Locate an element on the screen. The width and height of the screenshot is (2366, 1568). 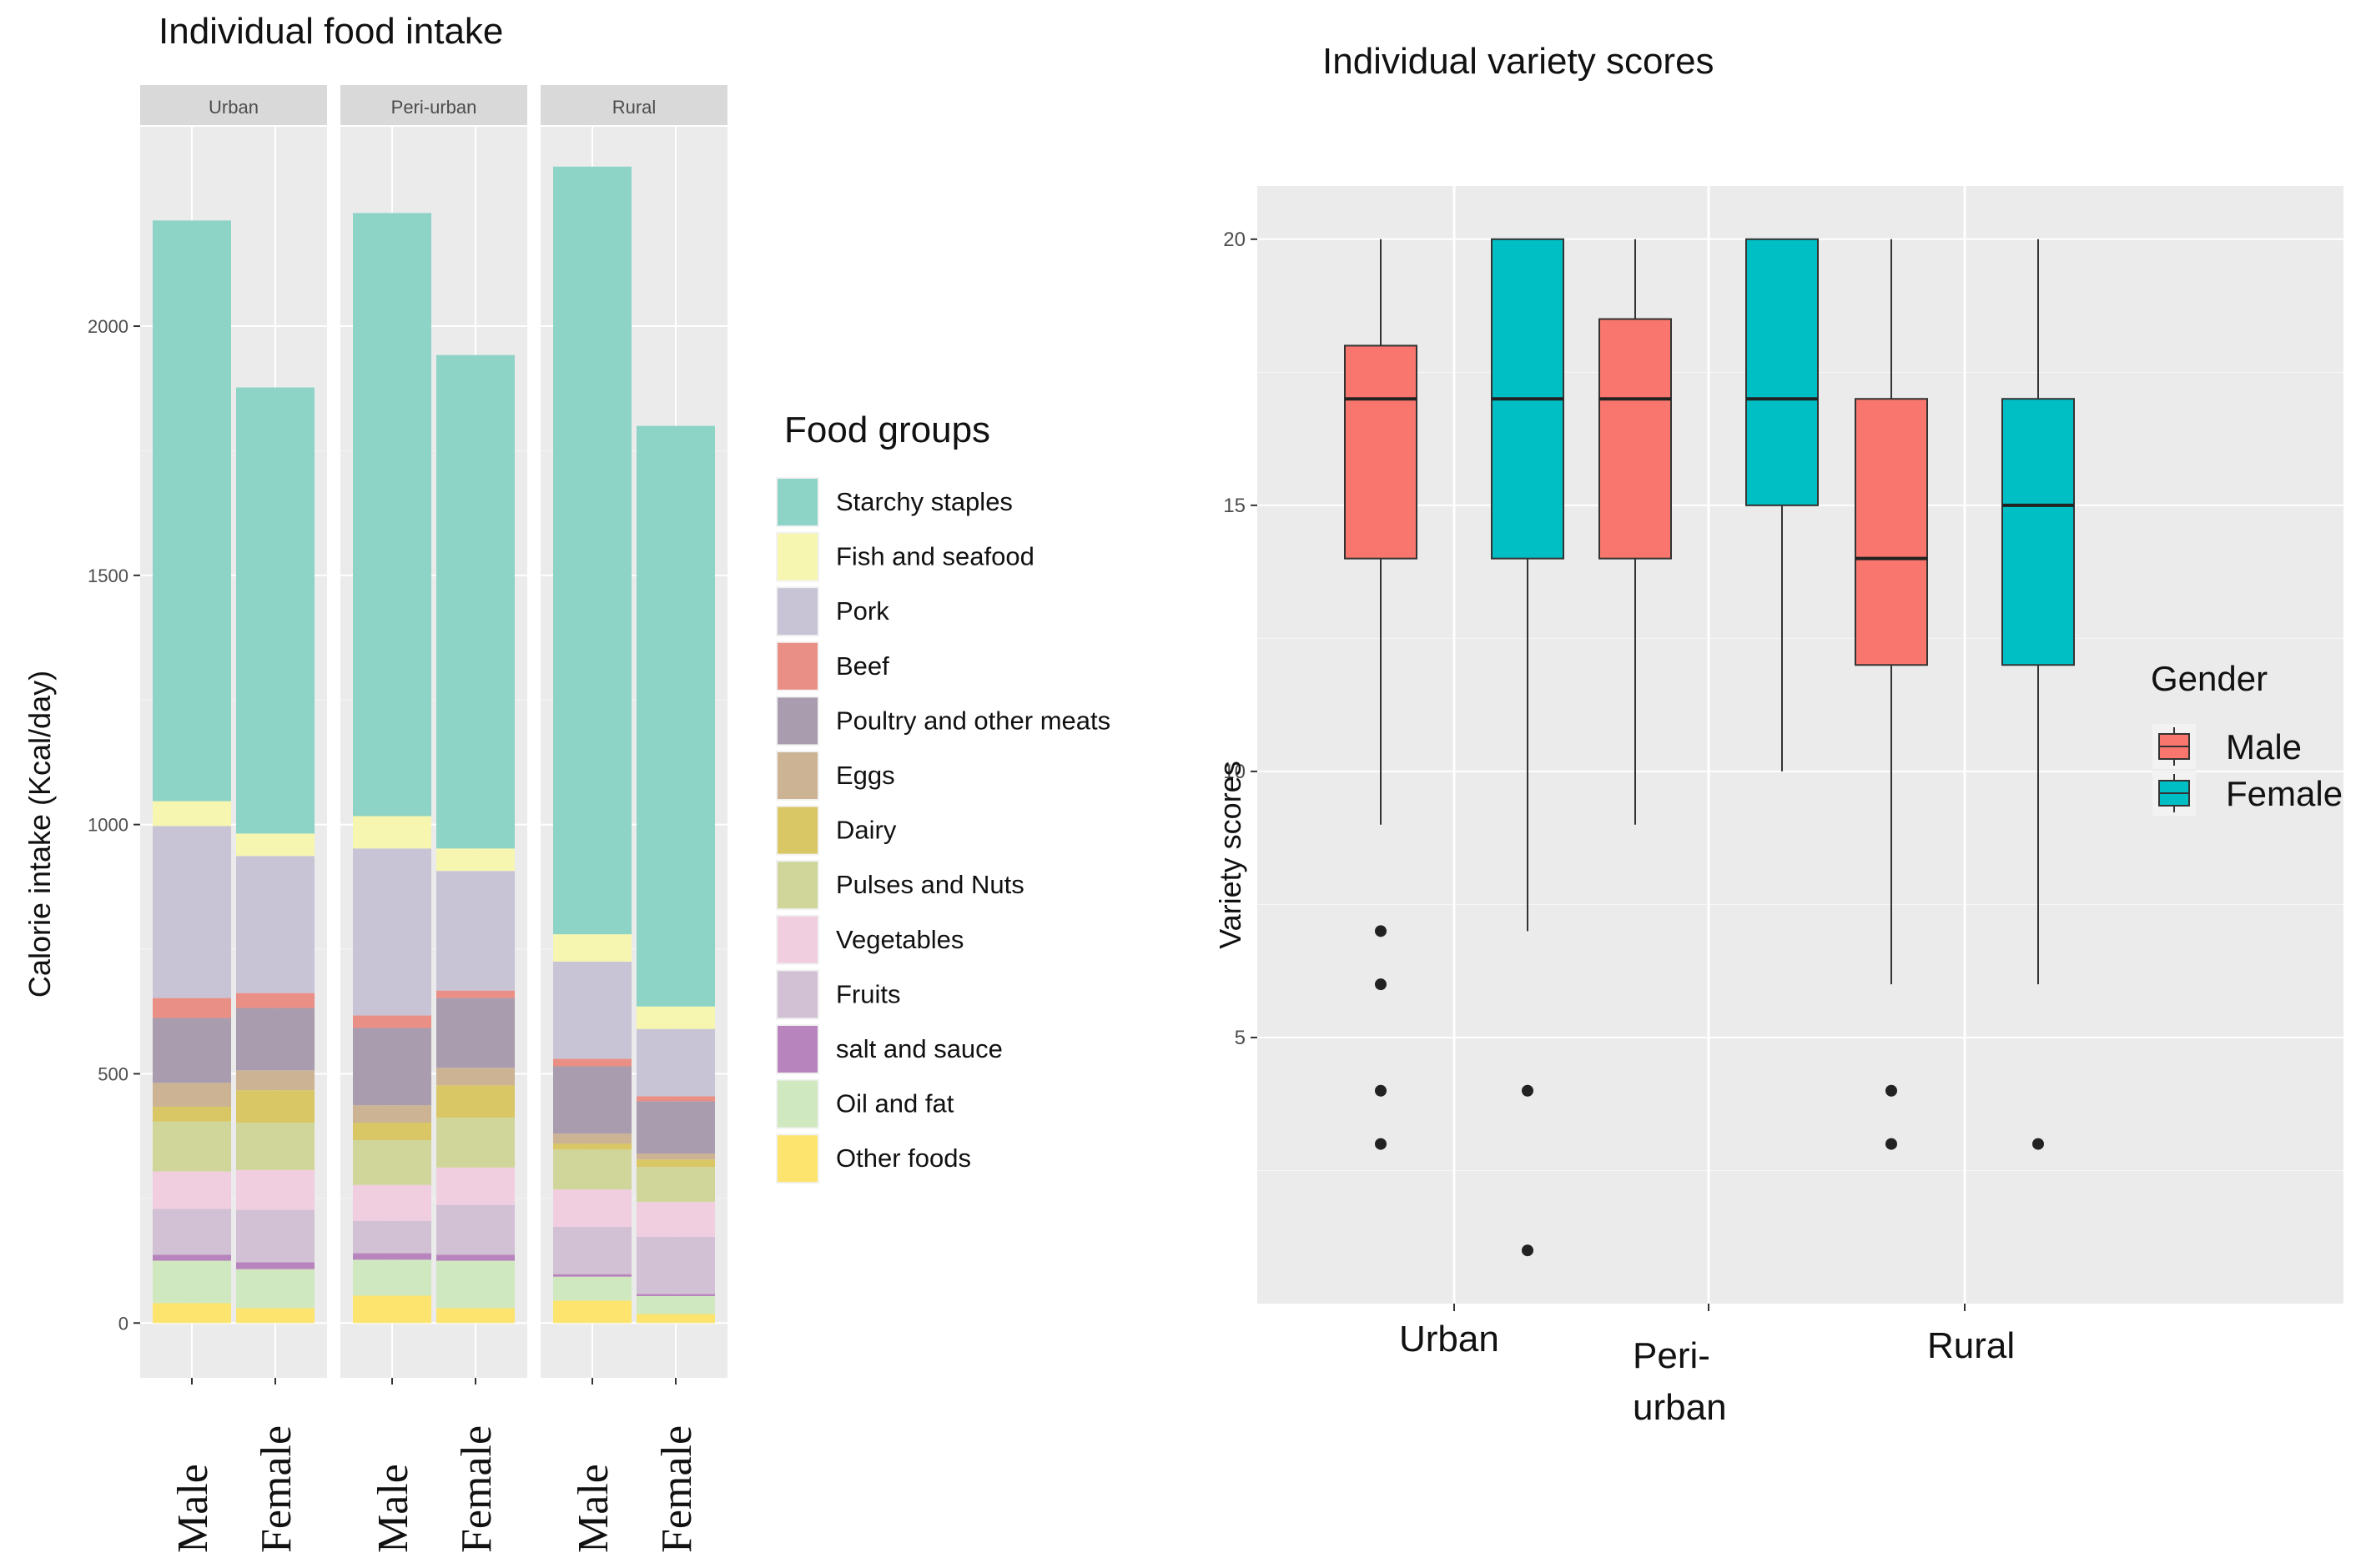
facet-strip-label: Urban is located at coordinates (234, 107).